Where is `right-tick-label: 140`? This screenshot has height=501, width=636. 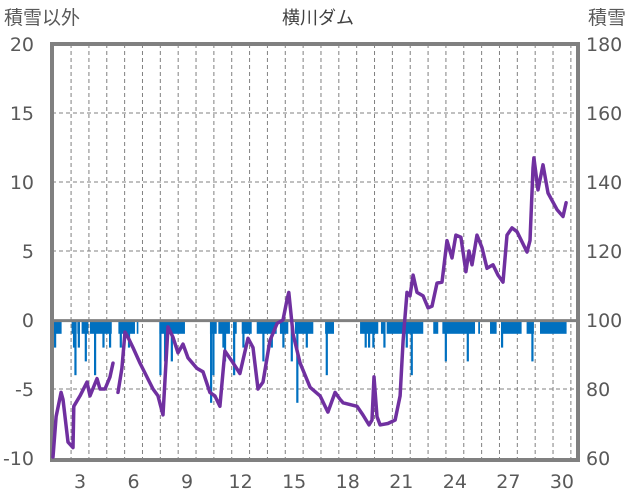
right-tick-label: 140 is located at coordinates (604, 183).